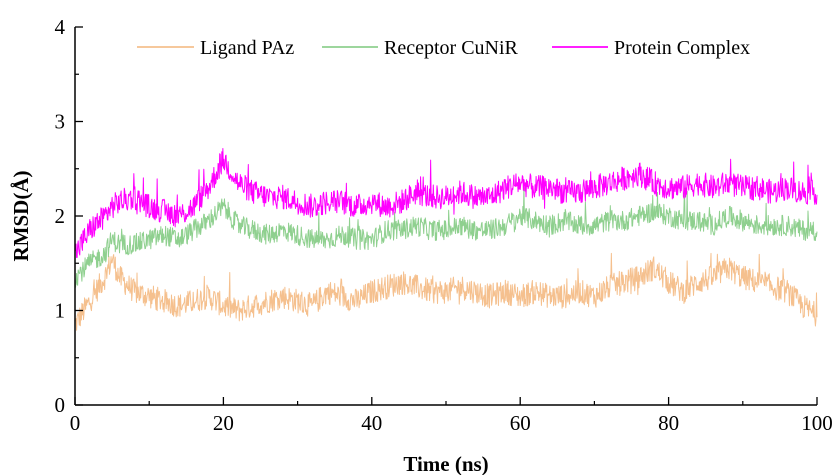 The width and height of the screenshot is (833, 475). What do you see at coordinates (247, 48) in the screenshot?
I see `legend-label-ligand-paz: Ligand PAz` at bounding box center [247, 48].